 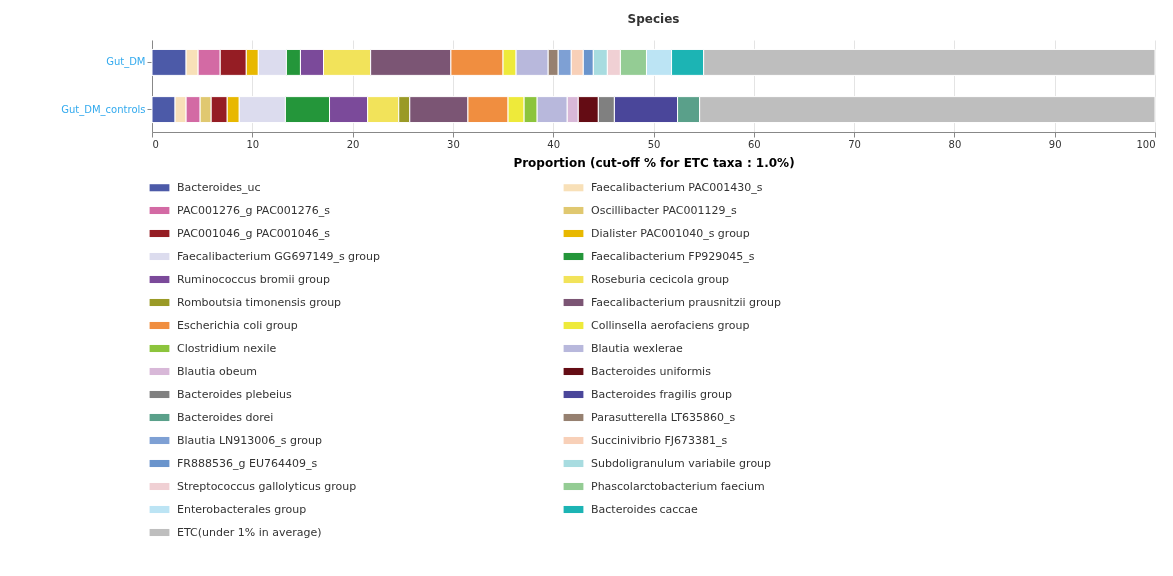 What do you see at coordinates (235, 394) in the screenshot?
I see `legend-label: Bacteroides plebeius` at bounding box center [235, 394].